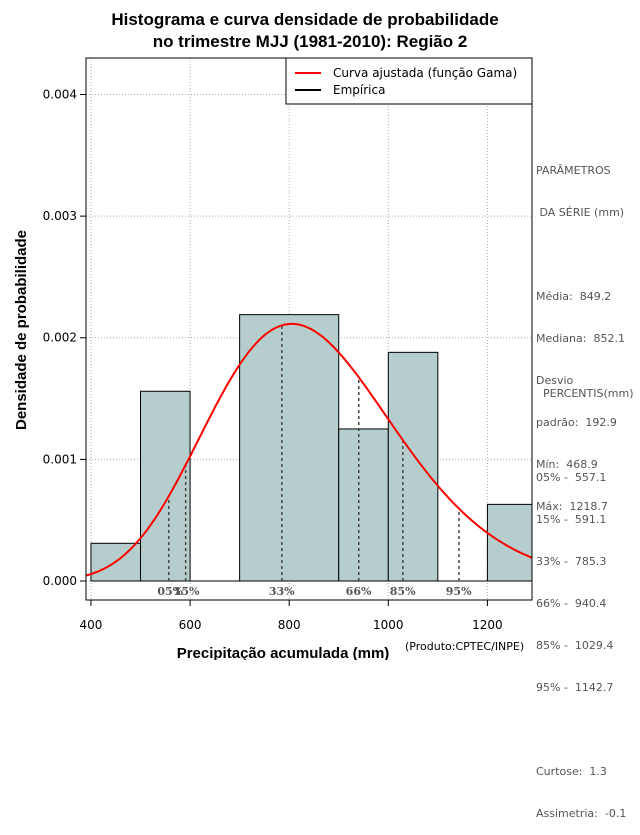 The image size is (640, 835). I want to click on percentile-labels: 05%15% 33% 66% 85% 95%, so click(314, 591).